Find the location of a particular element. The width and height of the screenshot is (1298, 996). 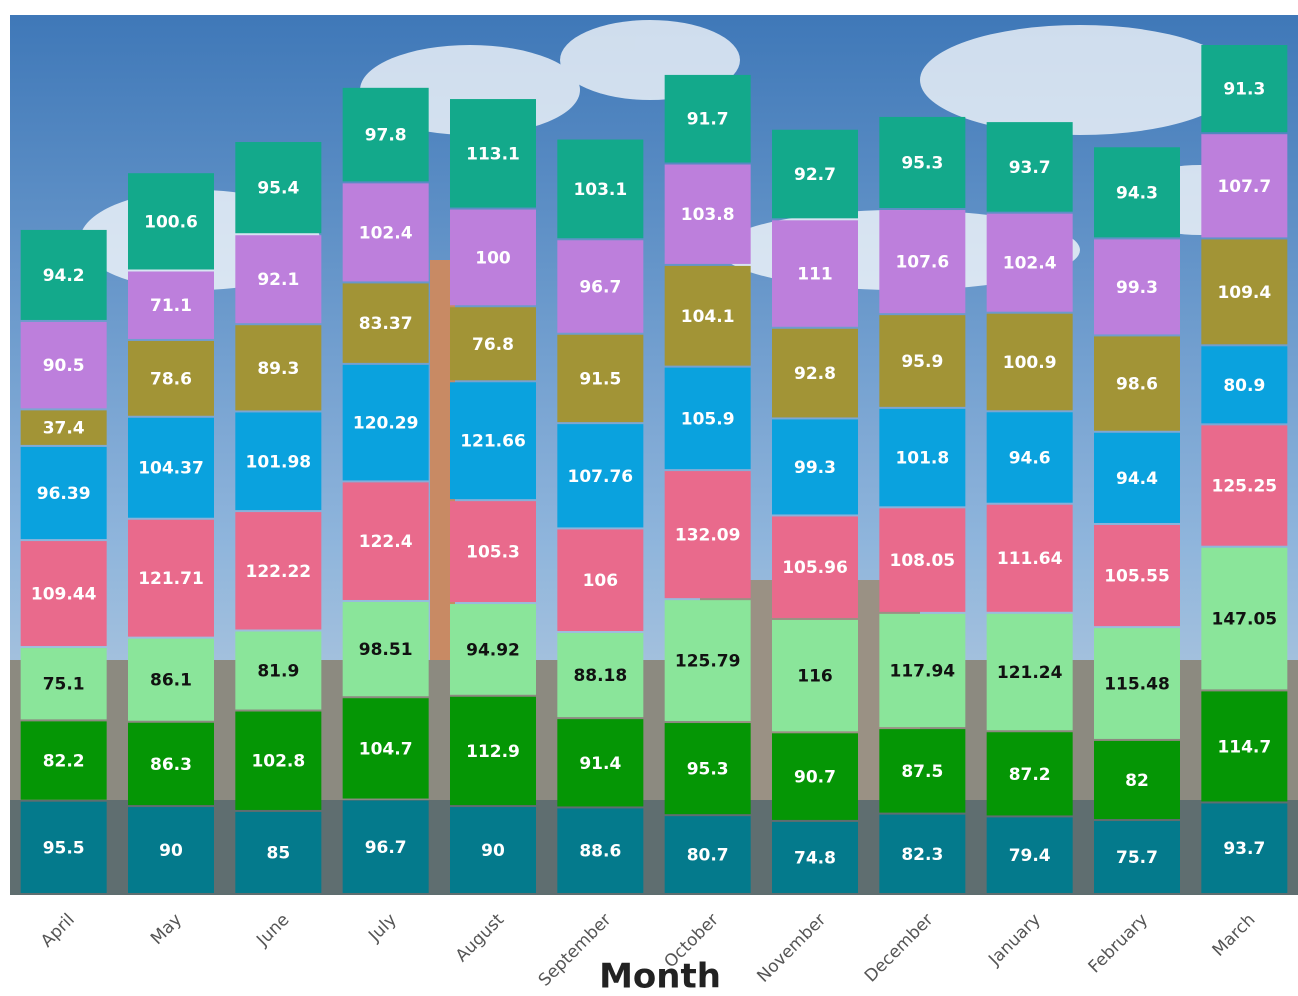

value-label: 97.8 is located at coordinates (386, 136).